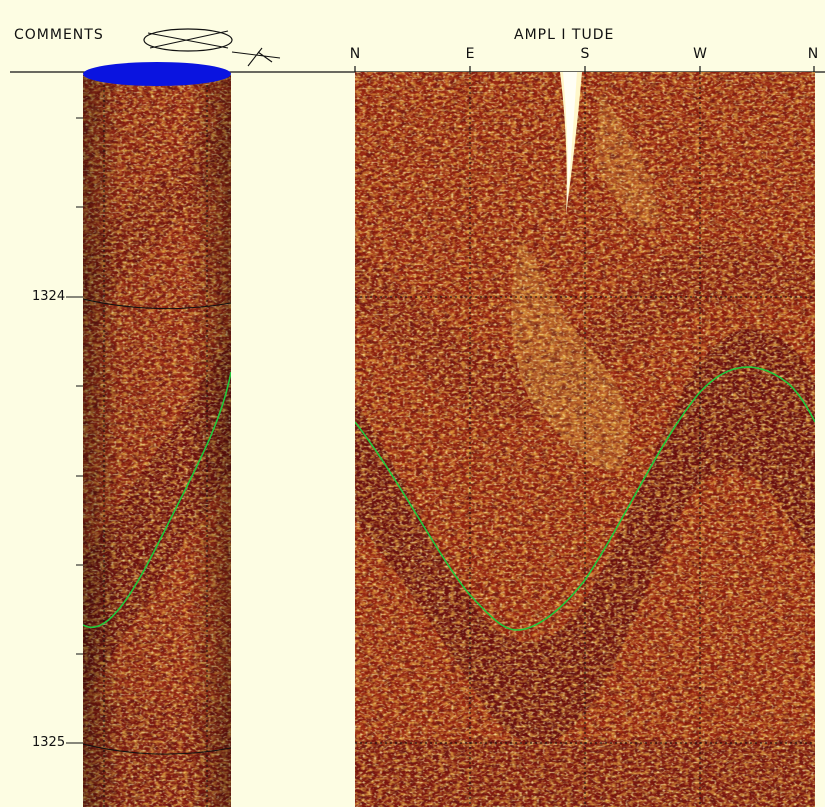  What do you see at coordinates (584, 69) in the screenshot?
I see `direction-ticks` at bounding box center [584, 69].